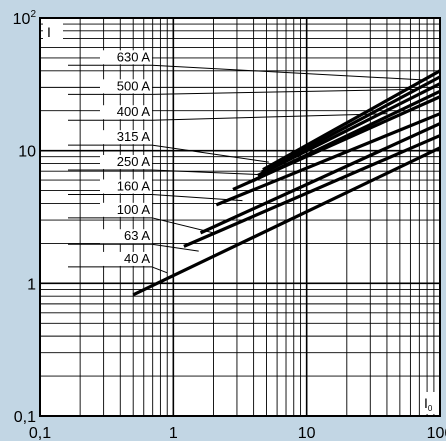 This screenshot has height=441, width=446. Describe the element at coordinates (27, 152) in the screenshot. I see `y-tick-label: 10` at that location.